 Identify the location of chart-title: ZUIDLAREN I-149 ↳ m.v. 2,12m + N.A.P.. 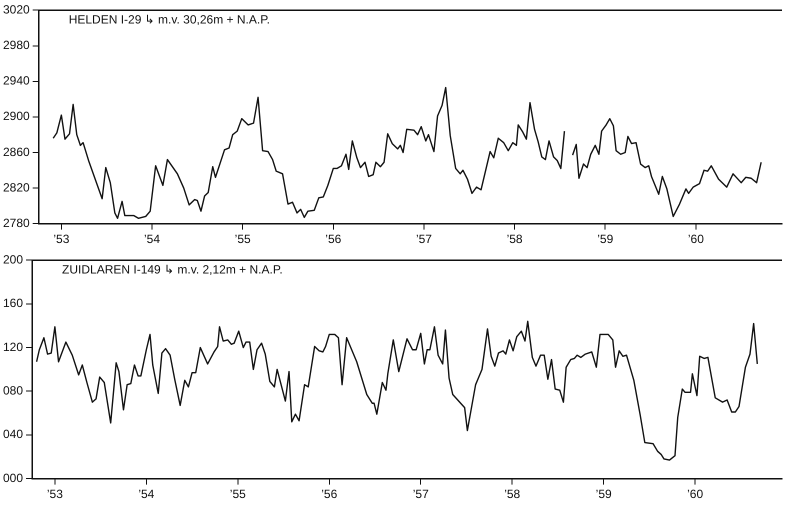
(172, 269).